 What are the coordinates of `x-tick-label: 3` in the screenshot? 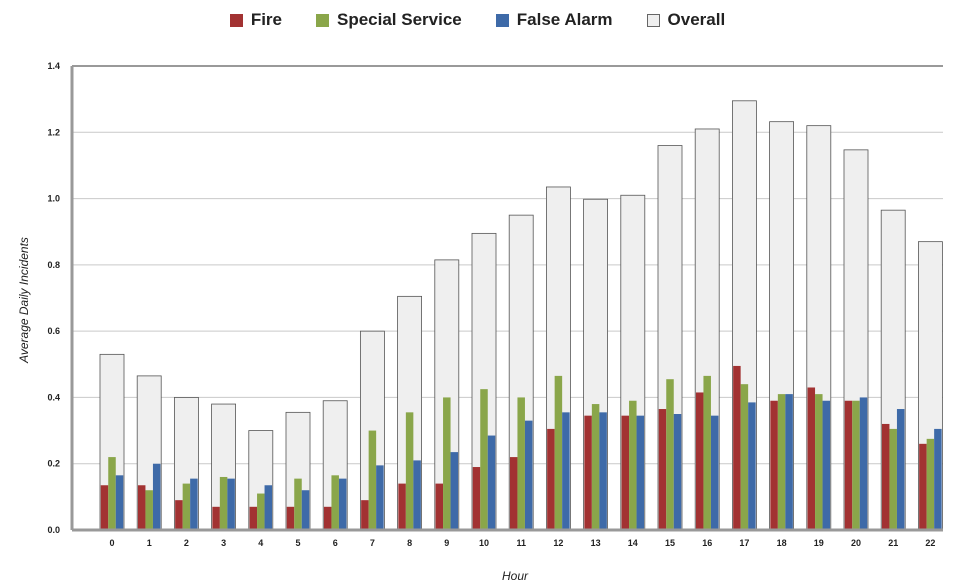 It's located at (223, 543).